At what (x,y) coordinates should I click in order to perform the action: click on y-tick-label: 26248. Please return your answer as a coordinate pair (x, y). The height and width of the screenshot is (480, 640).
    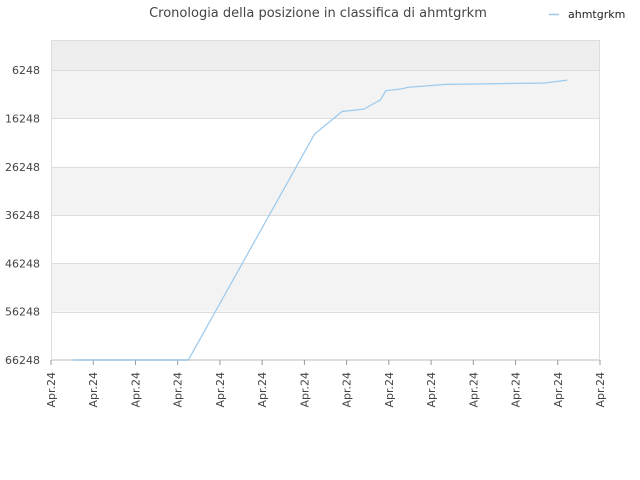
    Looking at the image, I should click on (22, 167).